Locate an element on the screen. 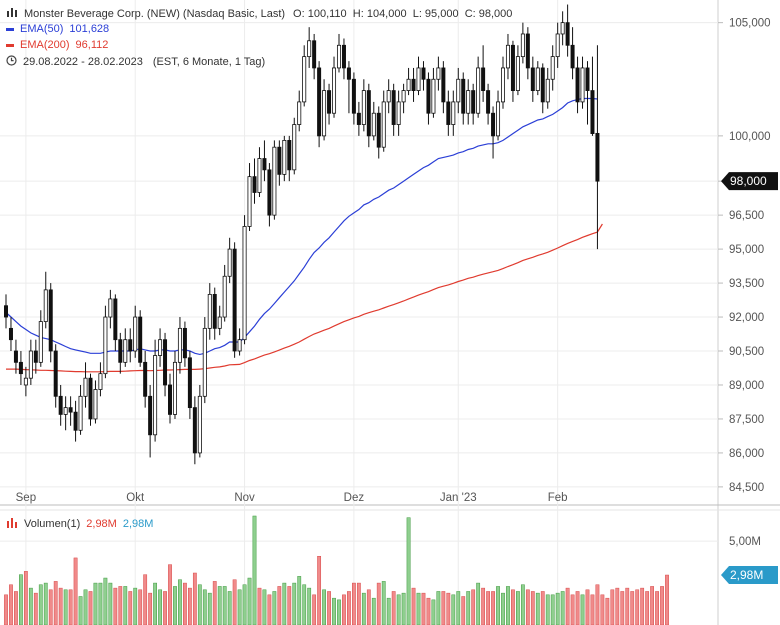 This screenshot has height=625, width=780. legend-ema50: EMA(50) 101,628 is located at coordinates (57, 29).